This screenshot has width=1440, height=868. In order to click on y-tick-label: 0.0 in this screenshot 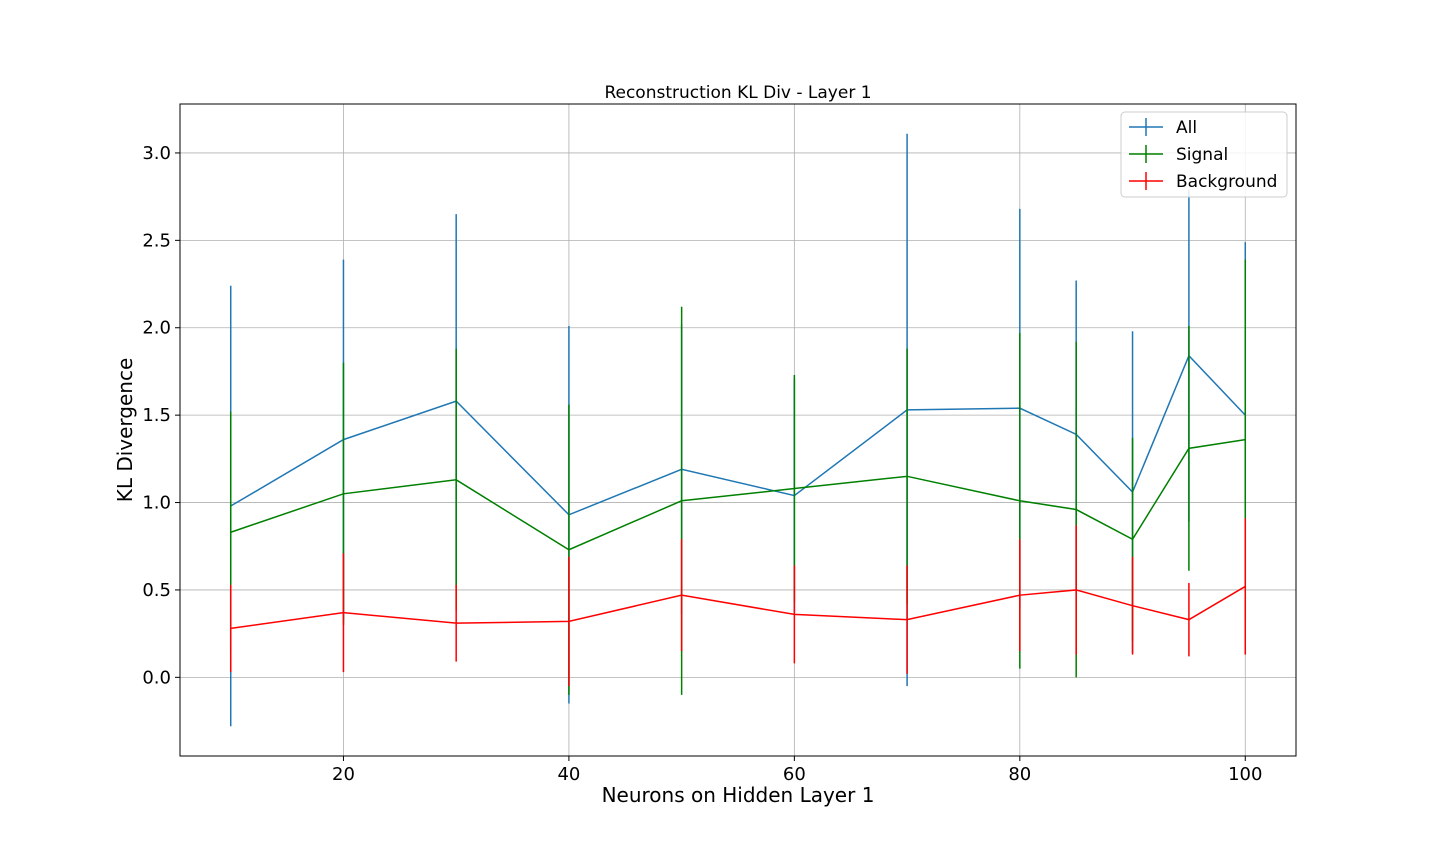, I will do `click(156, 677)`.